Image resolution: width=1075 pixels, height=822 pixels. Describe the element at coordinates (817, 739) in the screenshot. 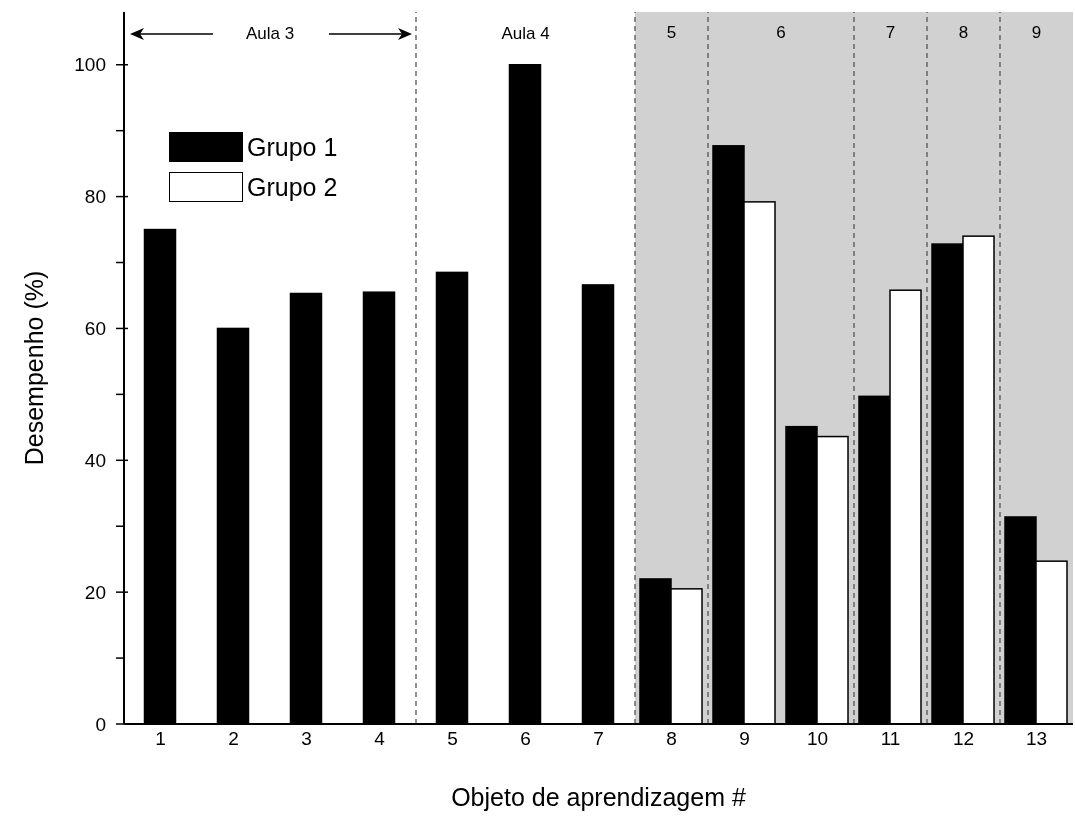

I see `x-tick-label: 10` at that location.